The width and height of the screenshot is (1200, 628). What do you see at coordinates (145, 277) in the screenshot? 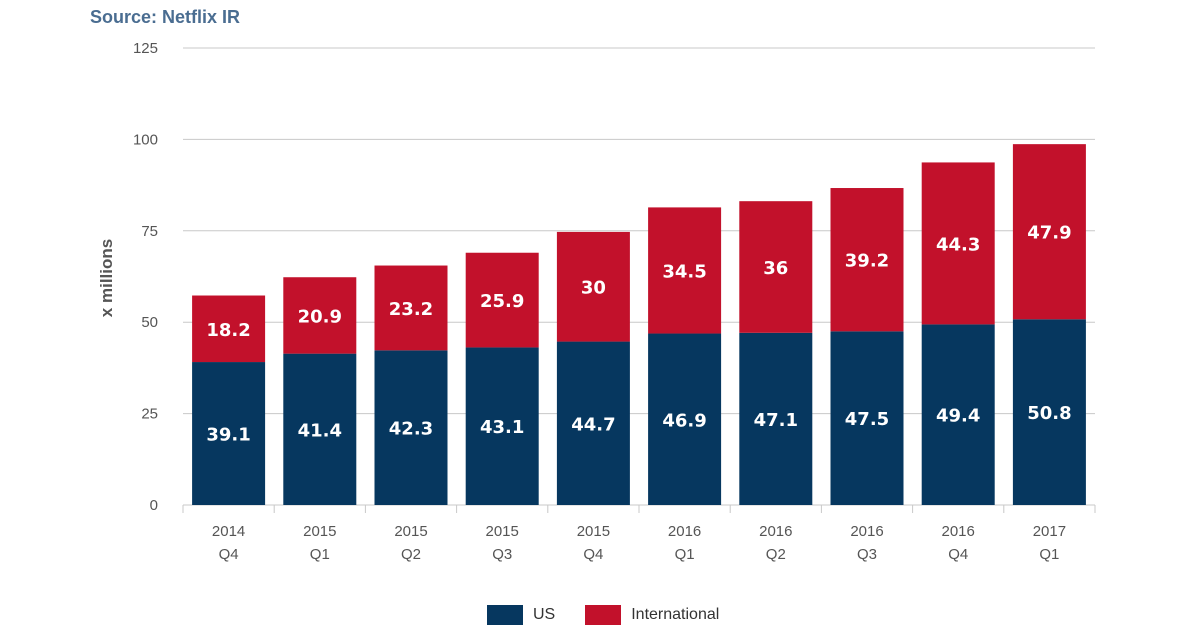
I see `y-axis-ticks: 0 25 50 75 100 125` at bounding box center [145, 277].